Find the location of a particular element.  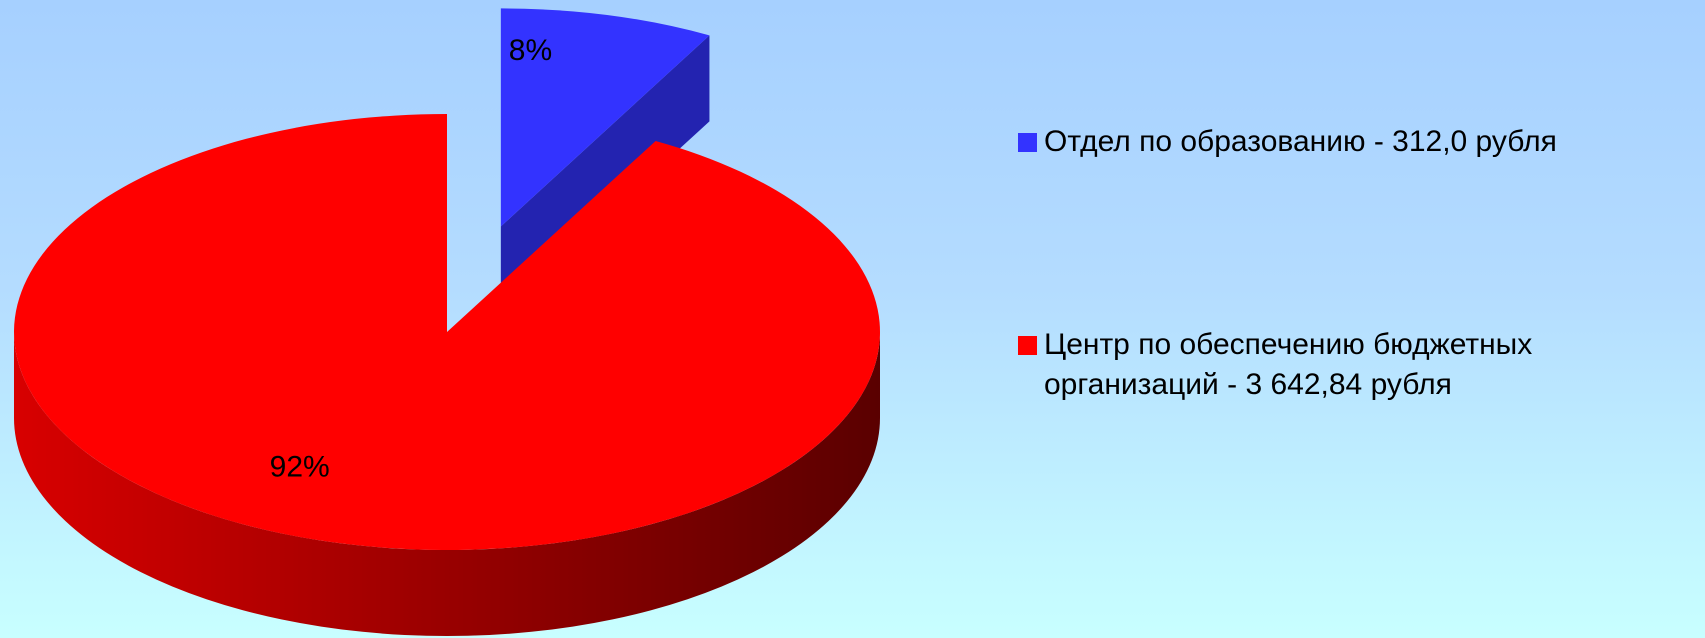

legend-label: Отдел по образованию - 312,0 рубля is located at coordinates (1300, 141).